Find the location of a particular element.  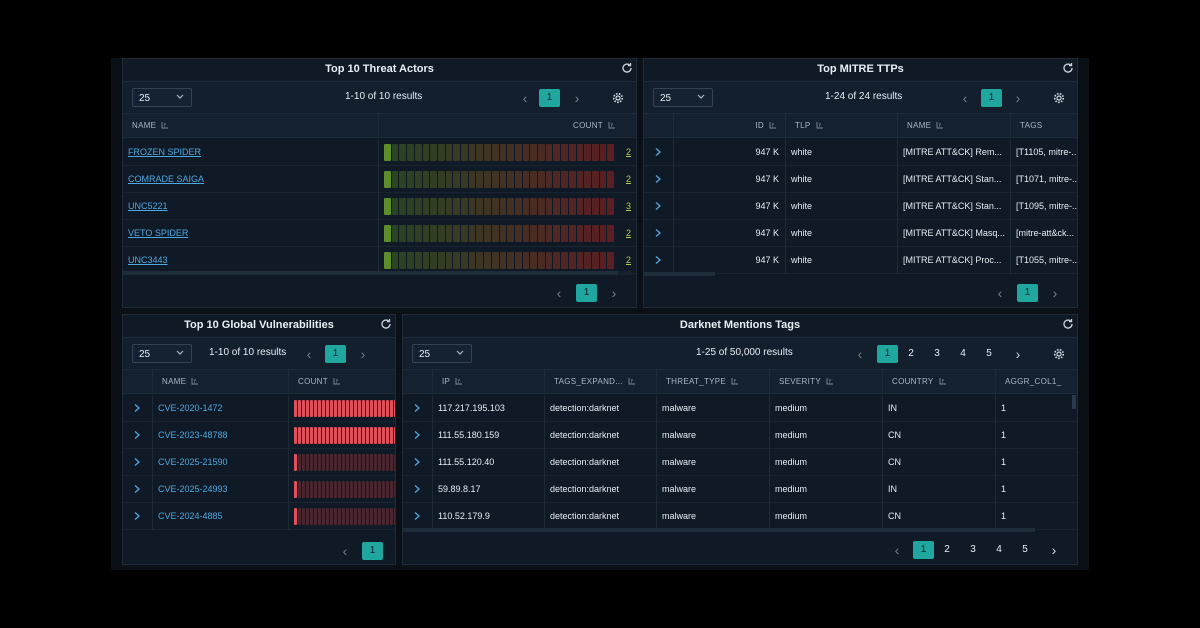

threat-actor-link: UNC5221 is located at coordinates (148, 206).